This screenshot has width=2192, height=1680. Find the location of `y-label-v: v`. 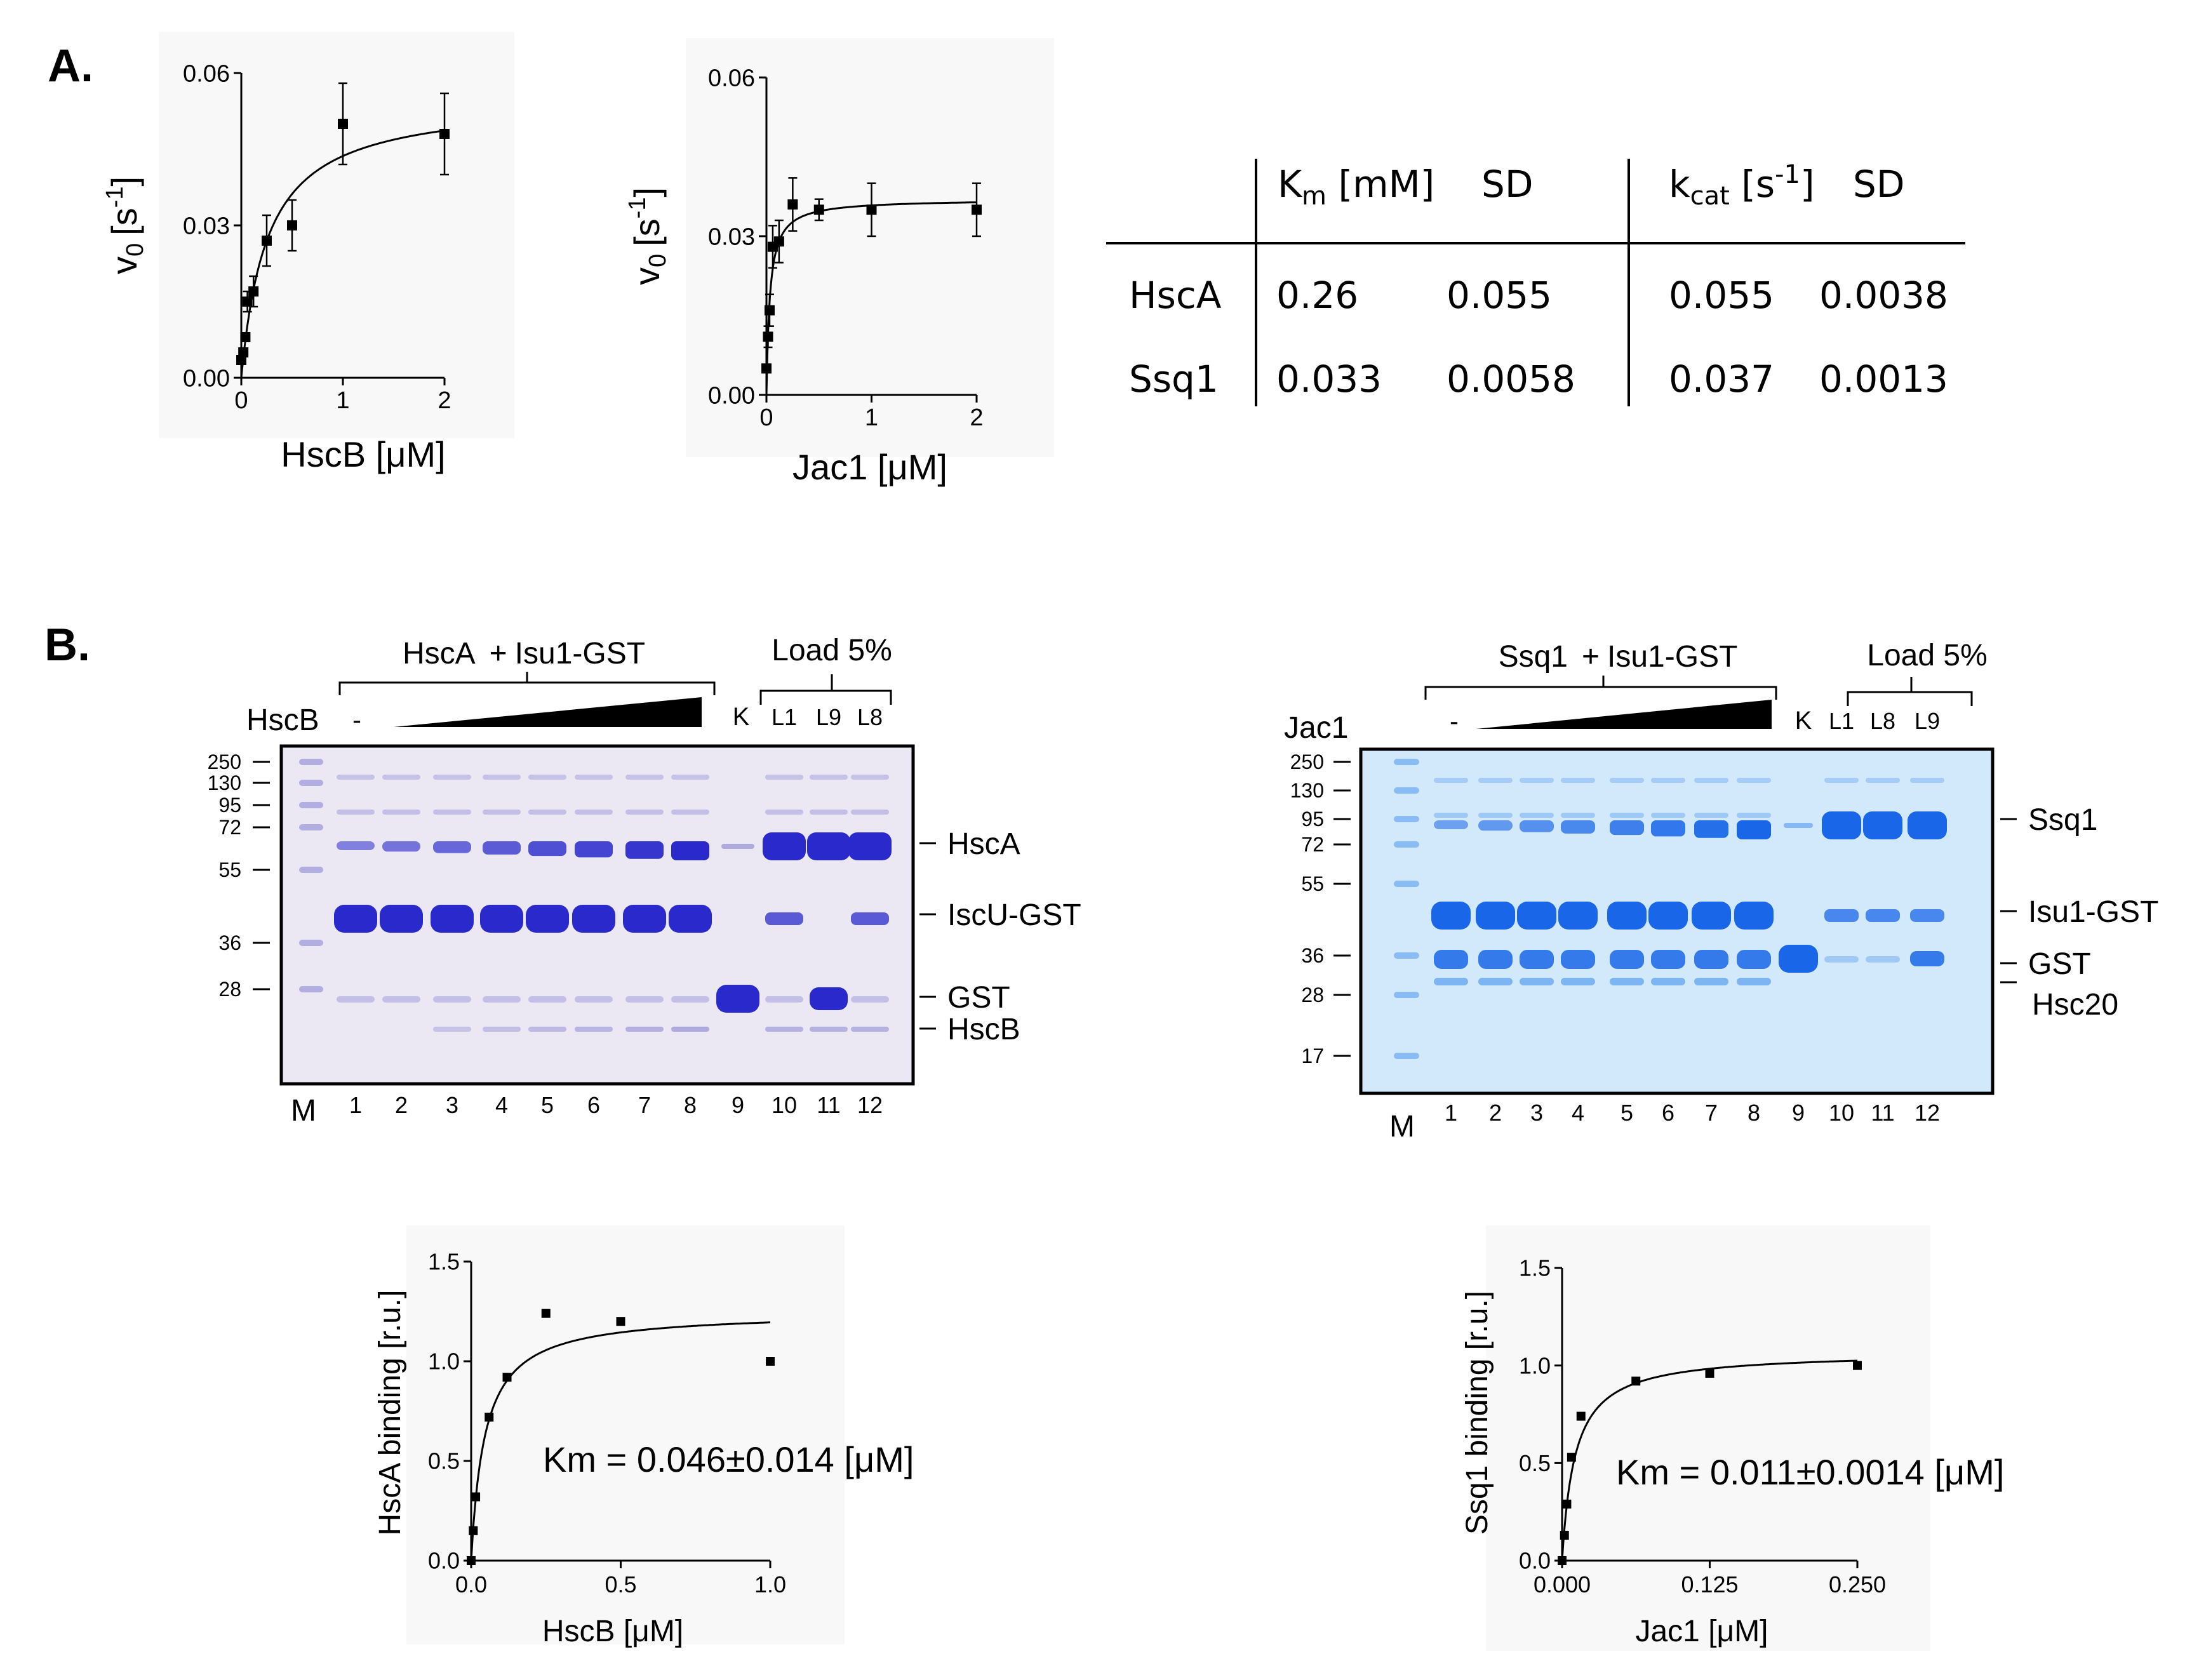

y-label-v: v is located at coordinates (647, 276).